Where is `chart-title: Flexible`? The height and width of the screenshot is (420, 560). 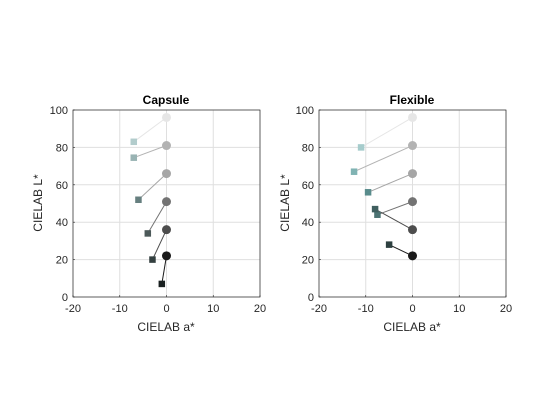
chart-title: Flexible is located at coordinates (412, 100).